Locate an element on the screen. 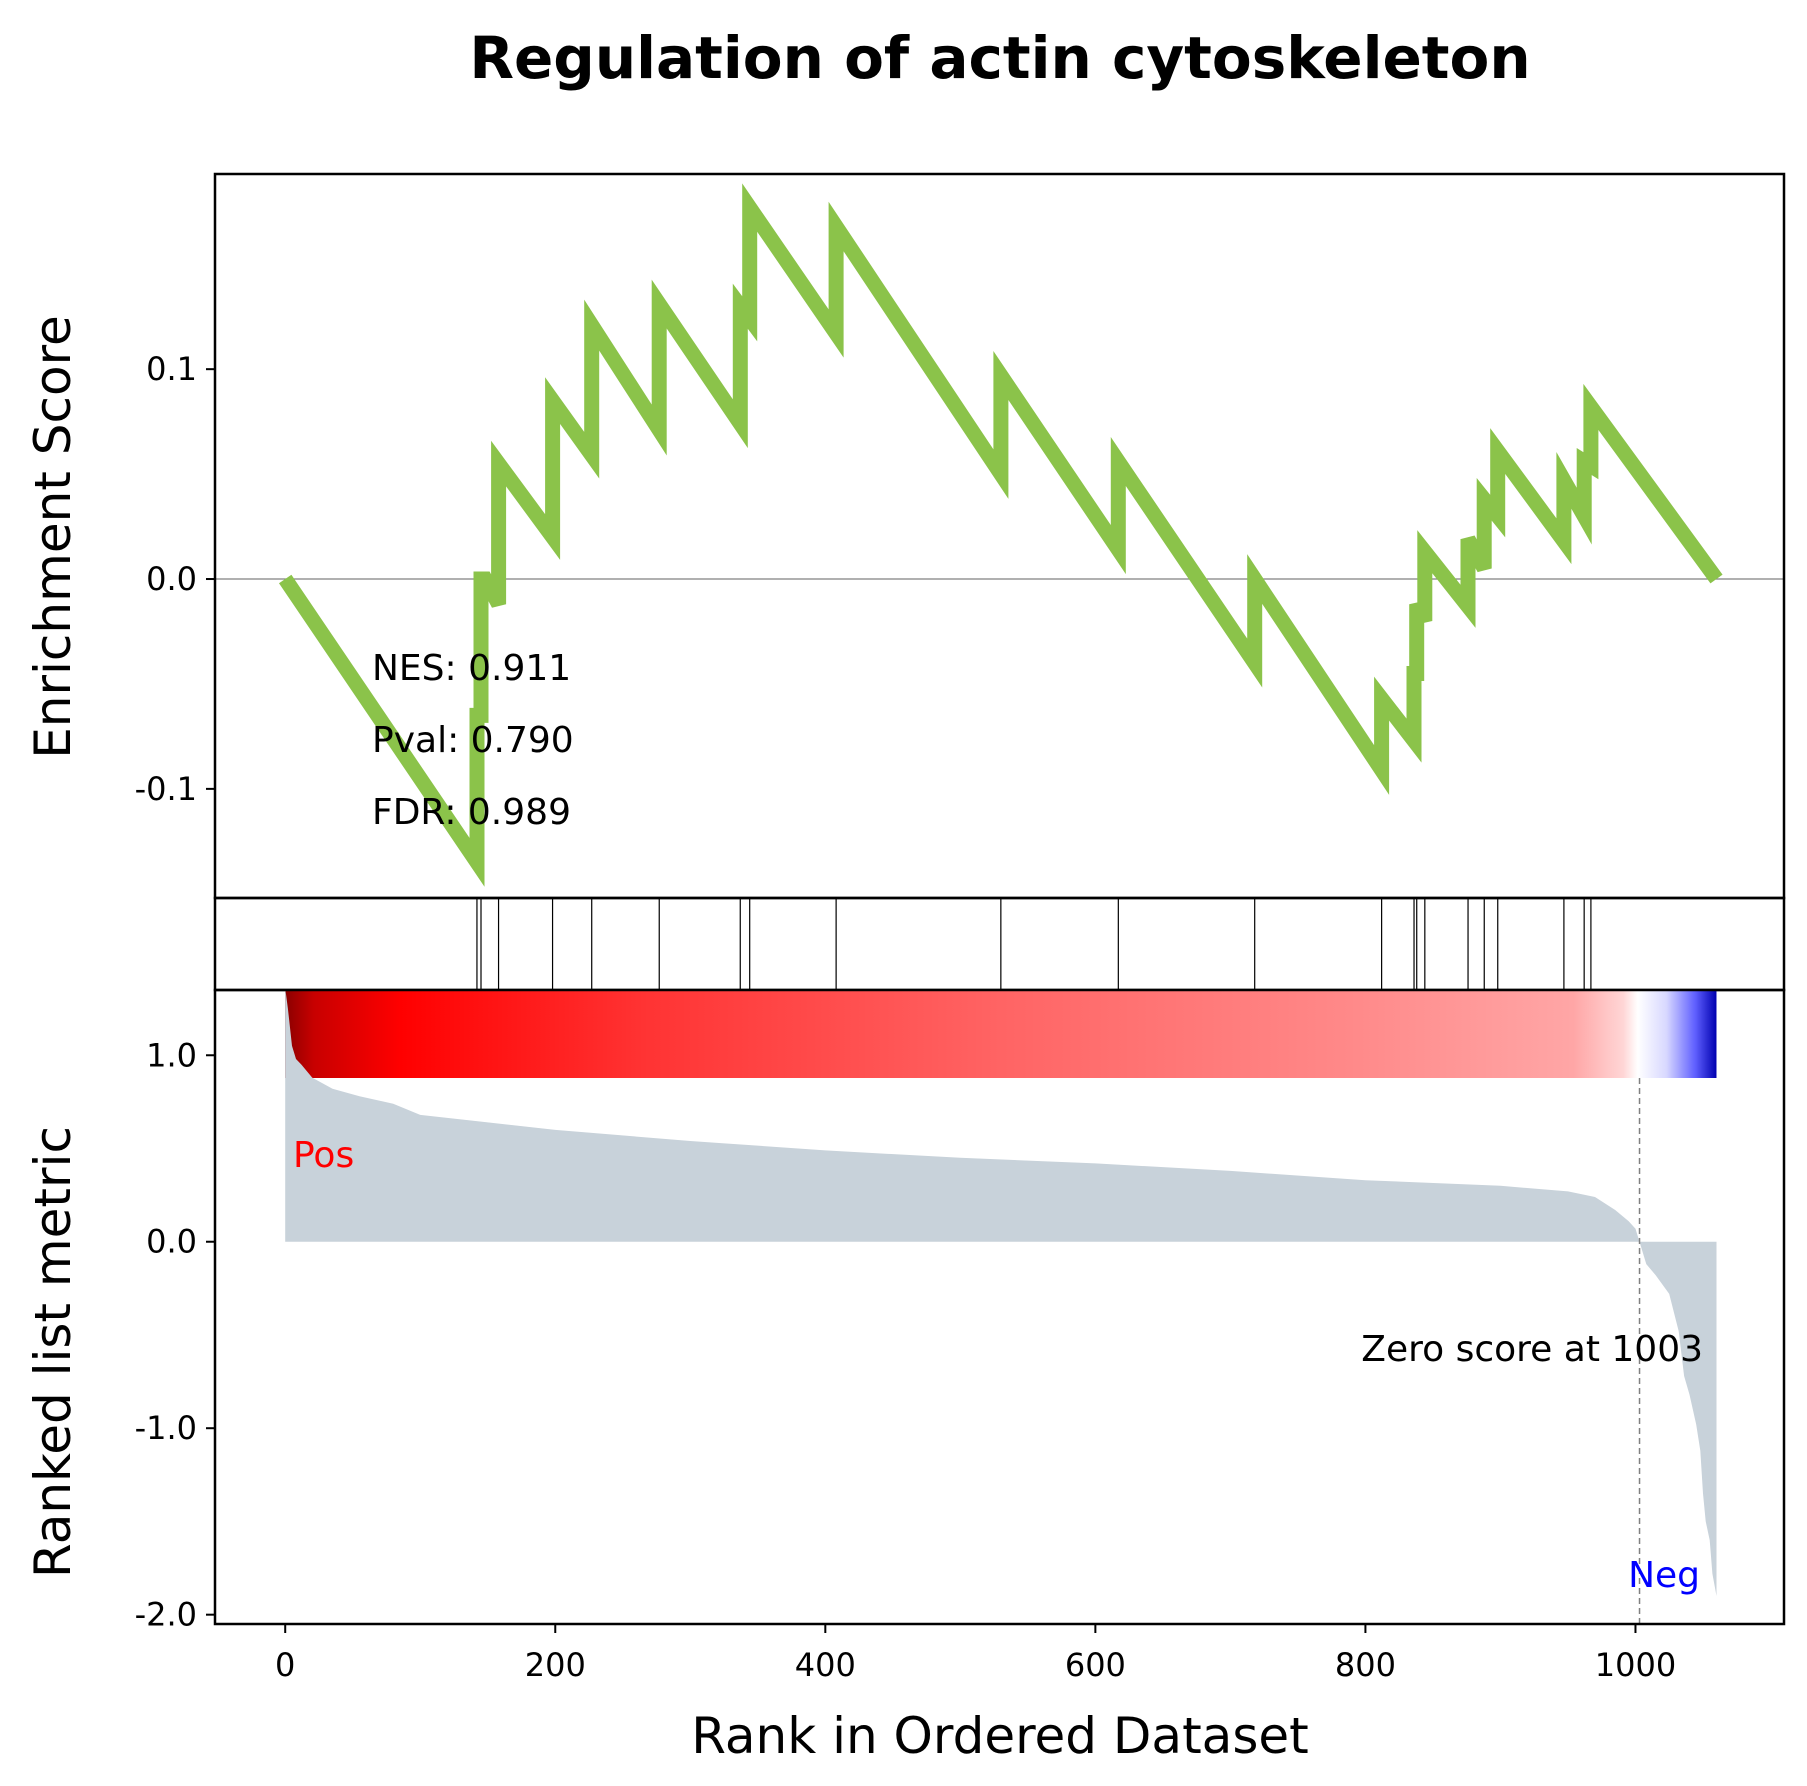 The height and width of the screenshot is (1786, 1807). x-tick-label: 1000 is located at coordinates (1635, 1665).